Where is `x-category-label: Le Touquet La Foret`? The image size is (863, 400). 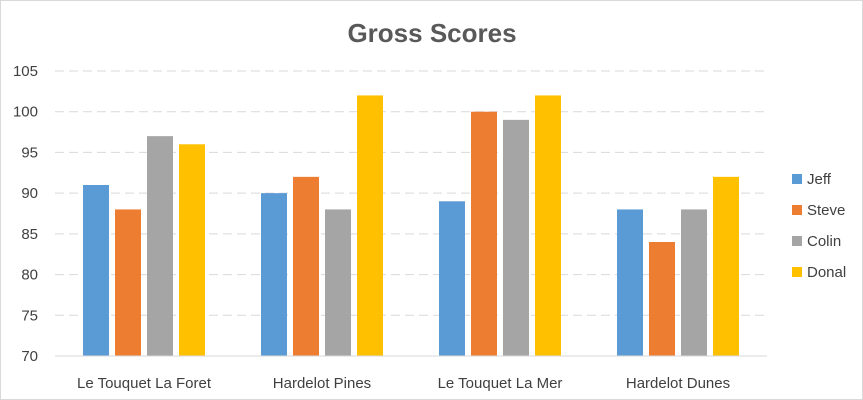 x-category-label: Le Touquet La Foret is located at coordinates (144, 383).